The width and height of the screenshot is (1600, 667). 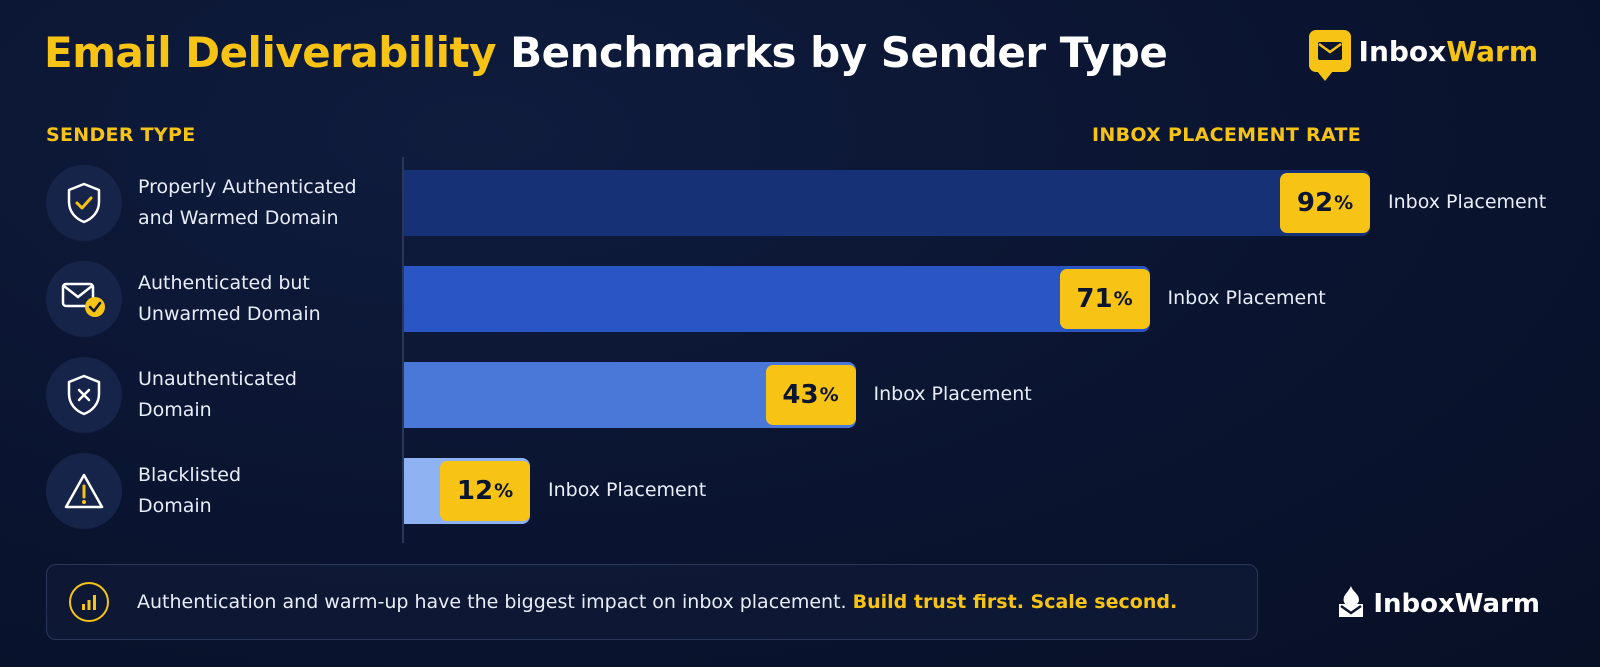 I want to click on category-header: SENDER TYPE, so click(x=121, y=135).